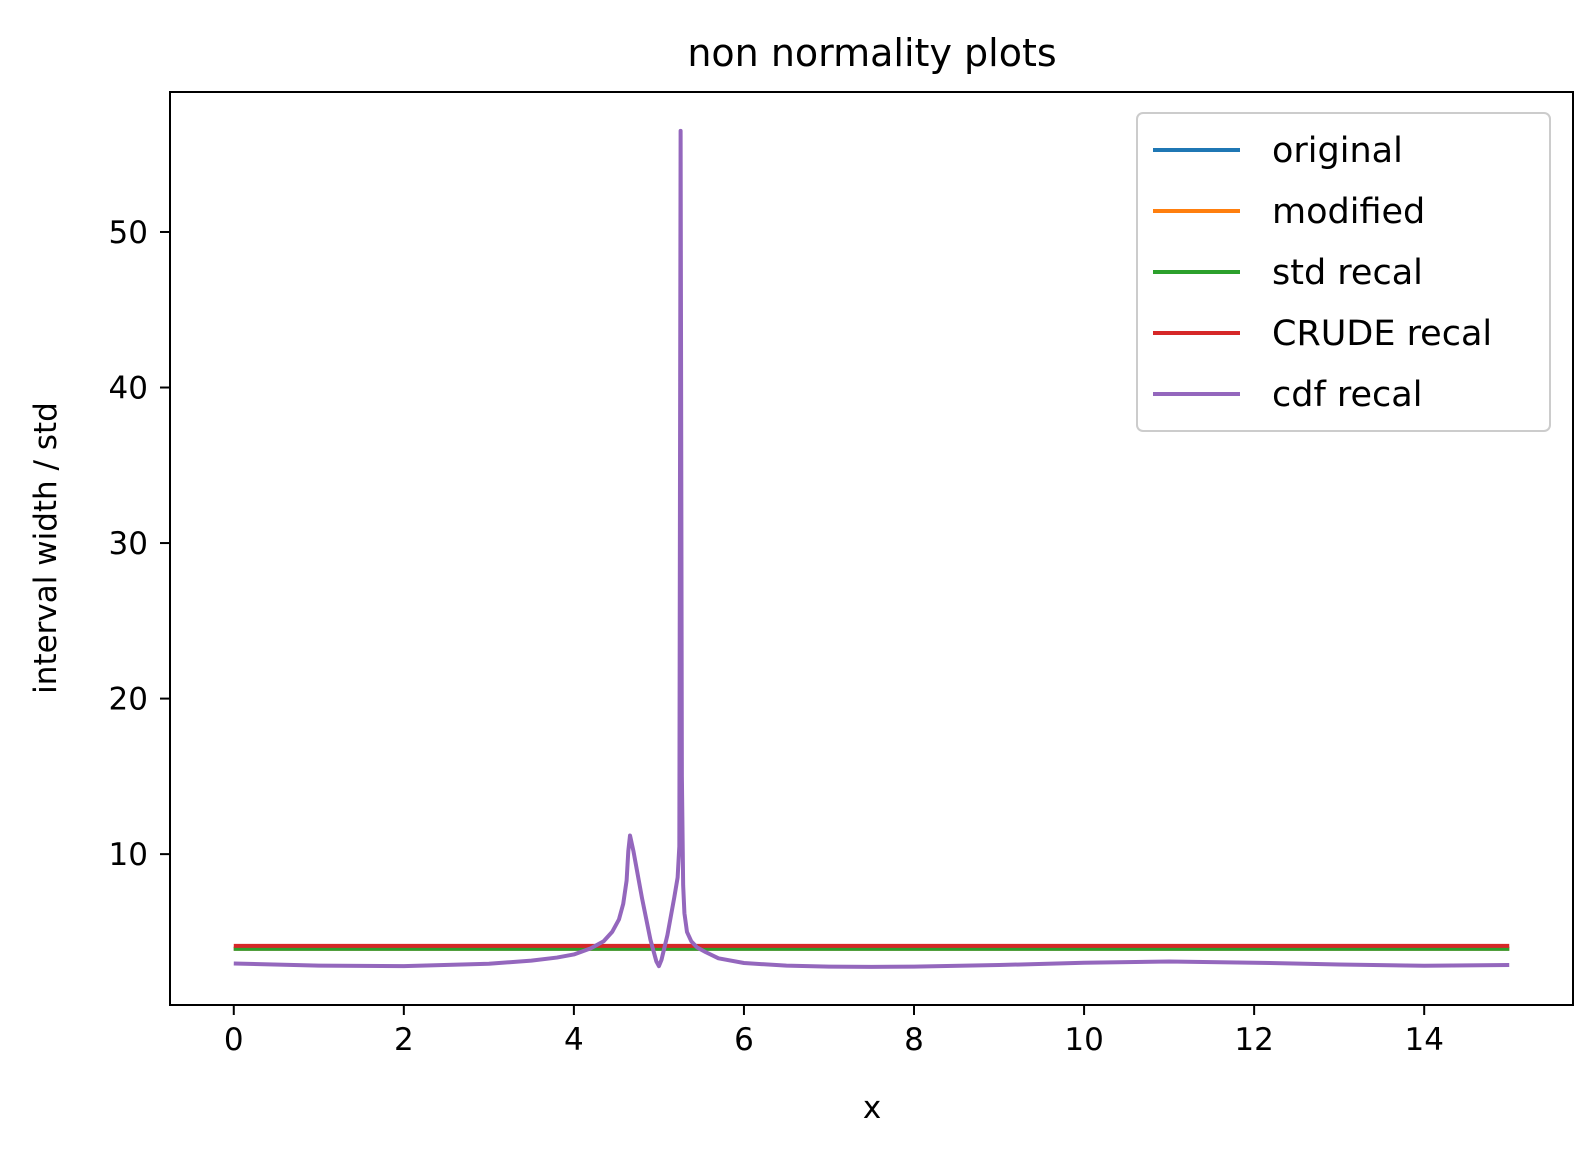 The width and height of the screenshot is (1593, 1154). Describe the element at coordinates (872, 1108) in the screenshot. I see `x-axis-label: x` at that location.